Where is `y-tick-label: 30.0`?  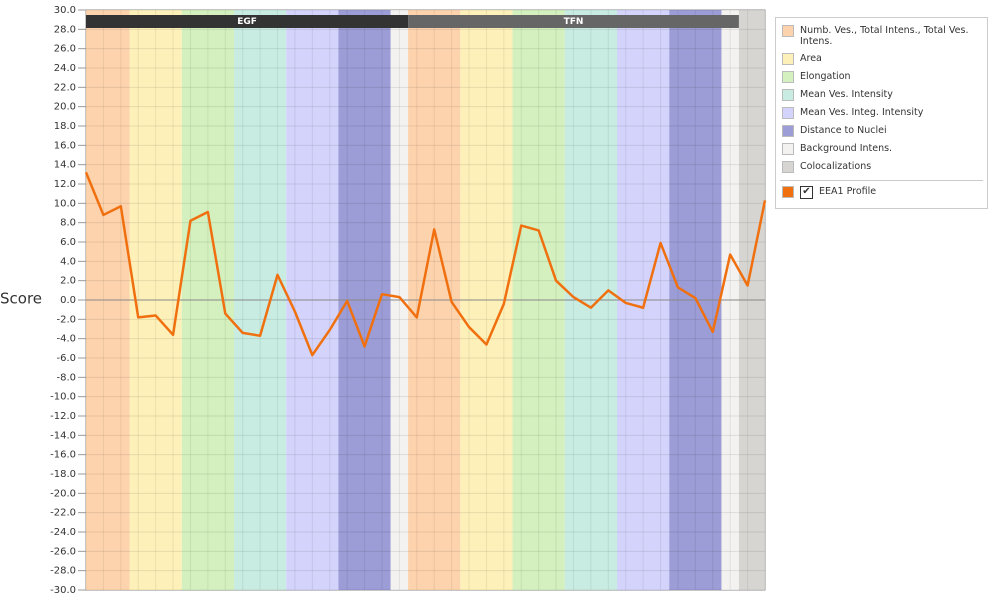 y-tick-label: 30.0 is located at coordinates (65, 10).